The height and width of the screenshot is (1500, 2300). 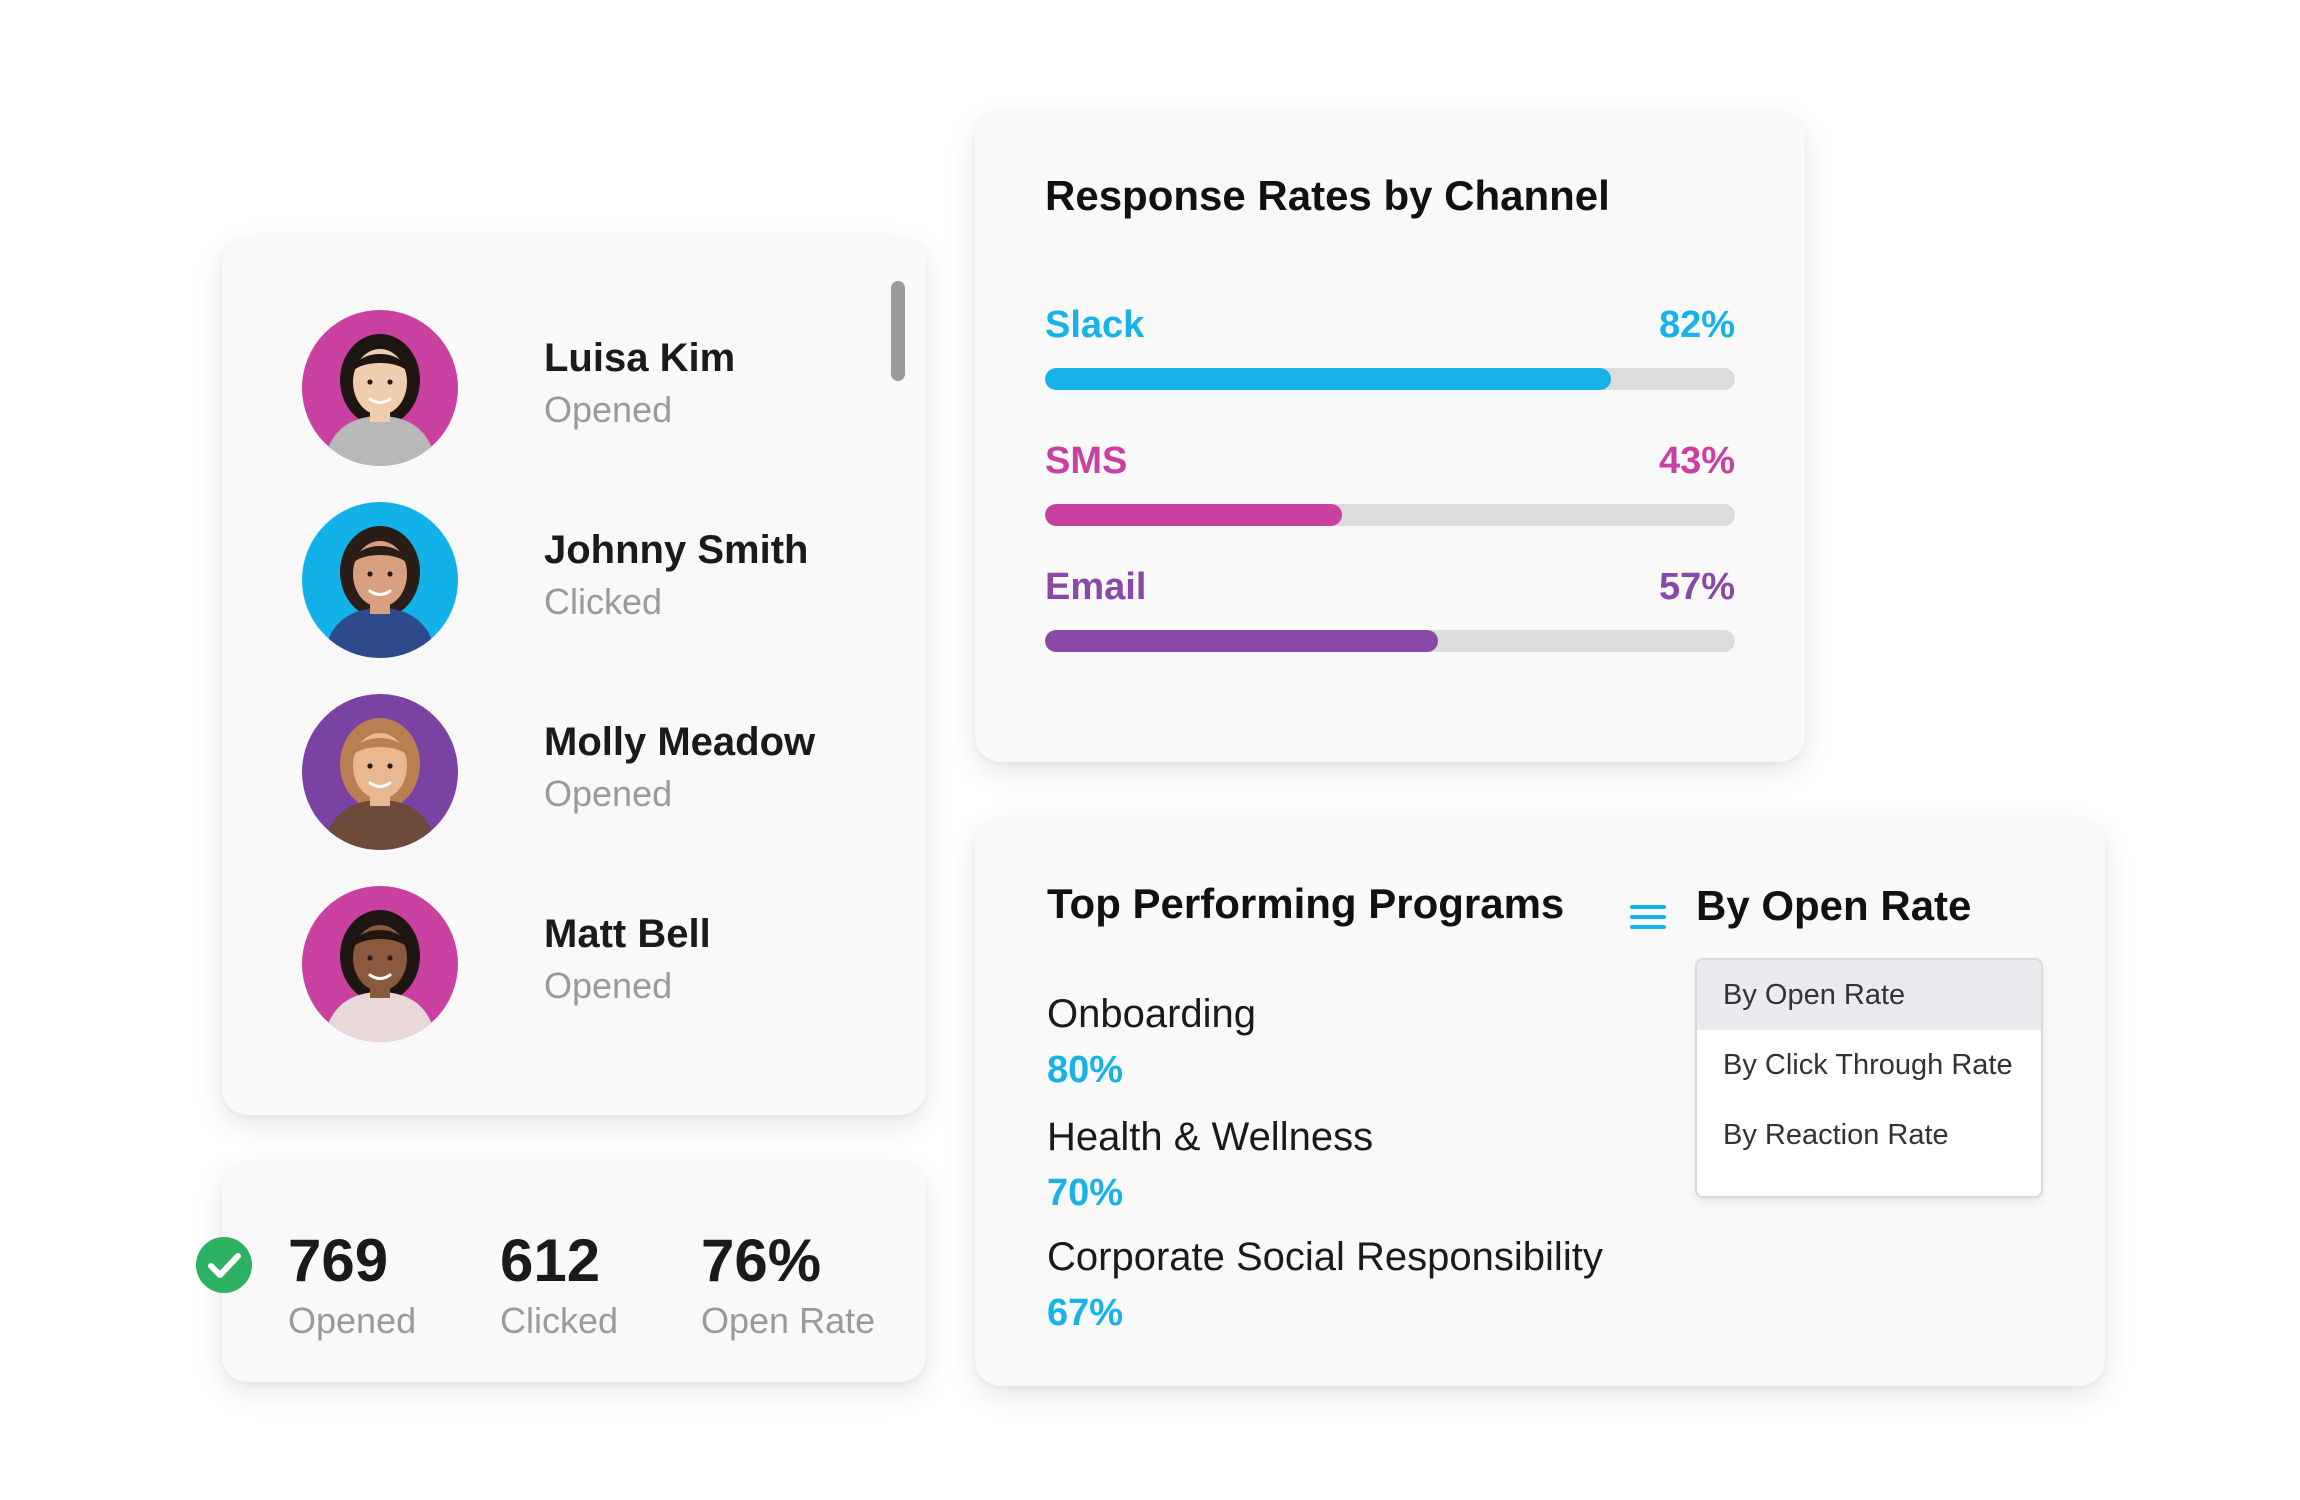 What do you see at coordinates (898, 331) in the screenshot?
I see `recipients-scrollbar` at bounding box center [898, 331].